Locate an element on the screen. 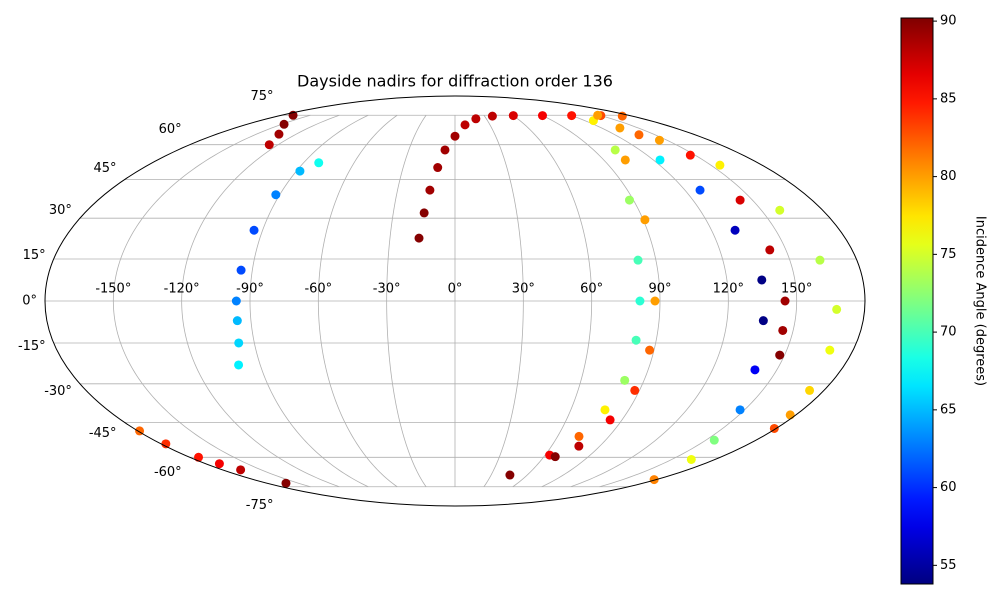  colorbar-tick-label: 70 is located at coordinates (948, 332).